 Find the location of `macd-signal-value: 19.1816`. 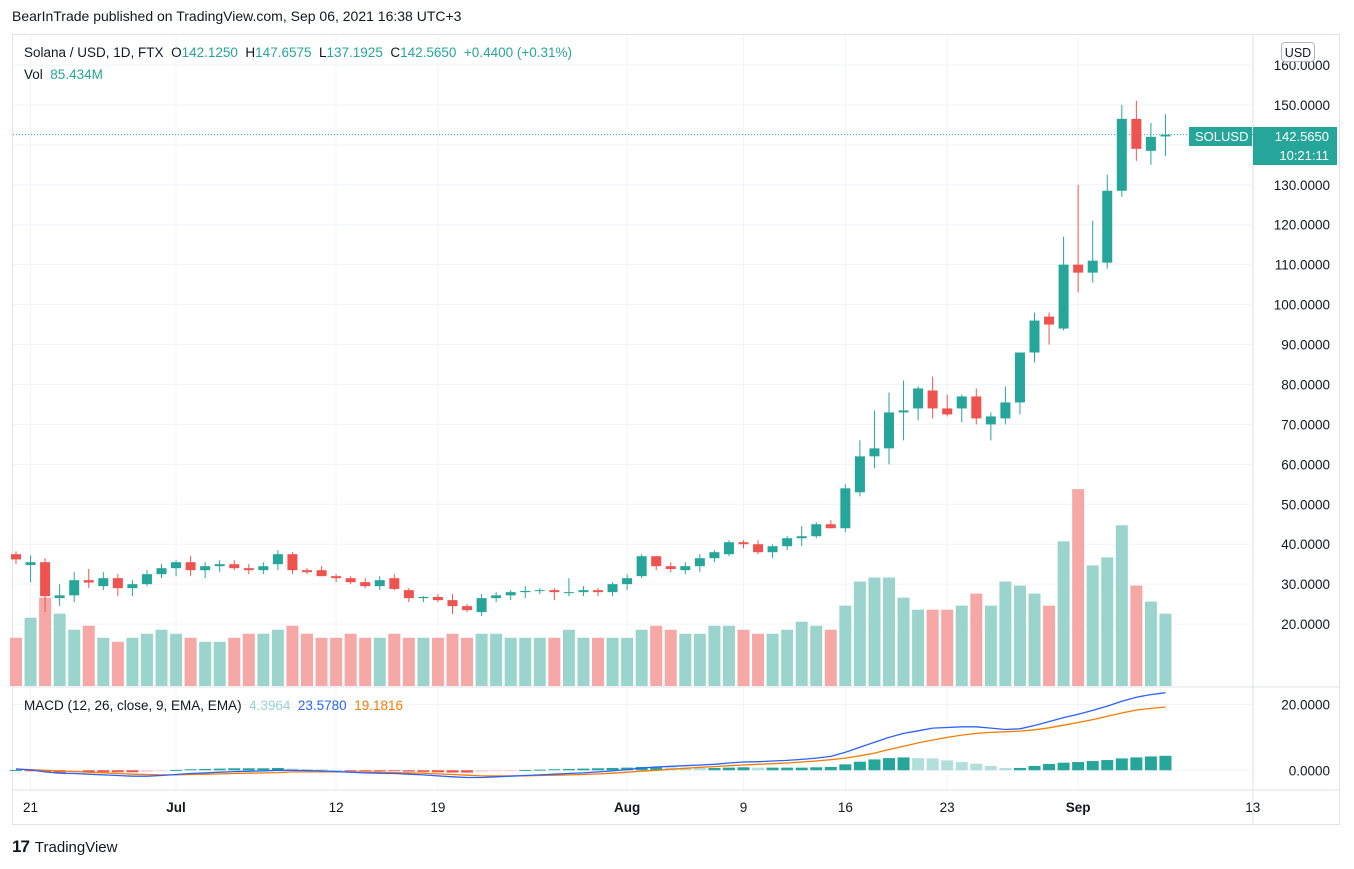

macd-signal-value: 19.1816 is located at coordinates (379, 705).